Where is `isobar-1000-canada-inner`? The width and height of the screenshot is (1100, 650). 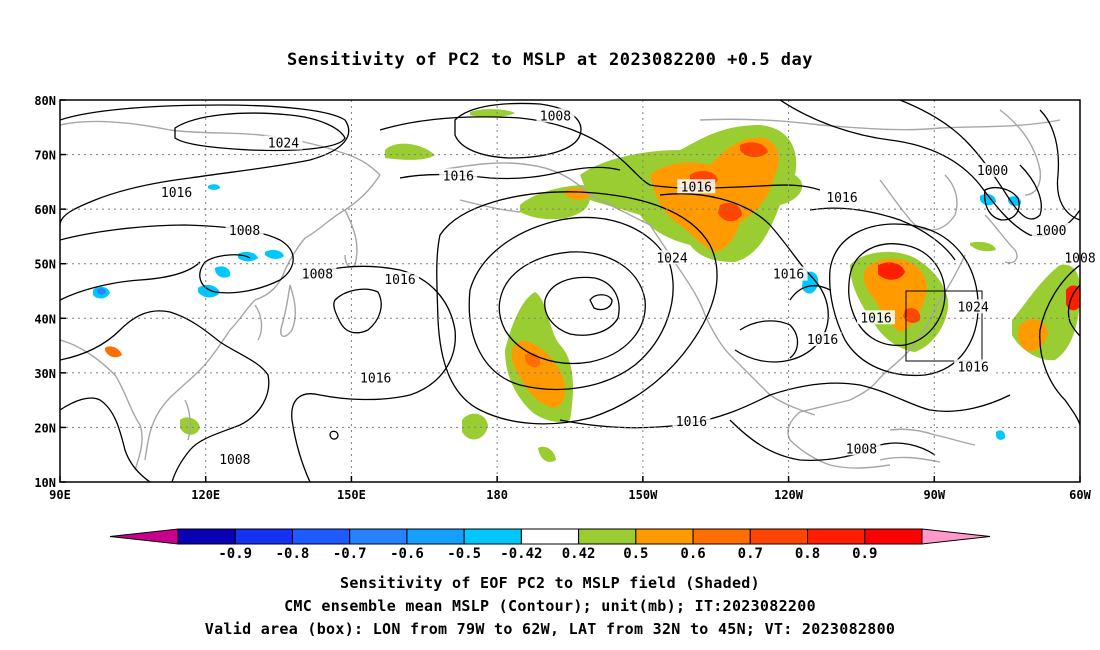 isobar-1000-canada-inner is located at coordinates (1002, 204).